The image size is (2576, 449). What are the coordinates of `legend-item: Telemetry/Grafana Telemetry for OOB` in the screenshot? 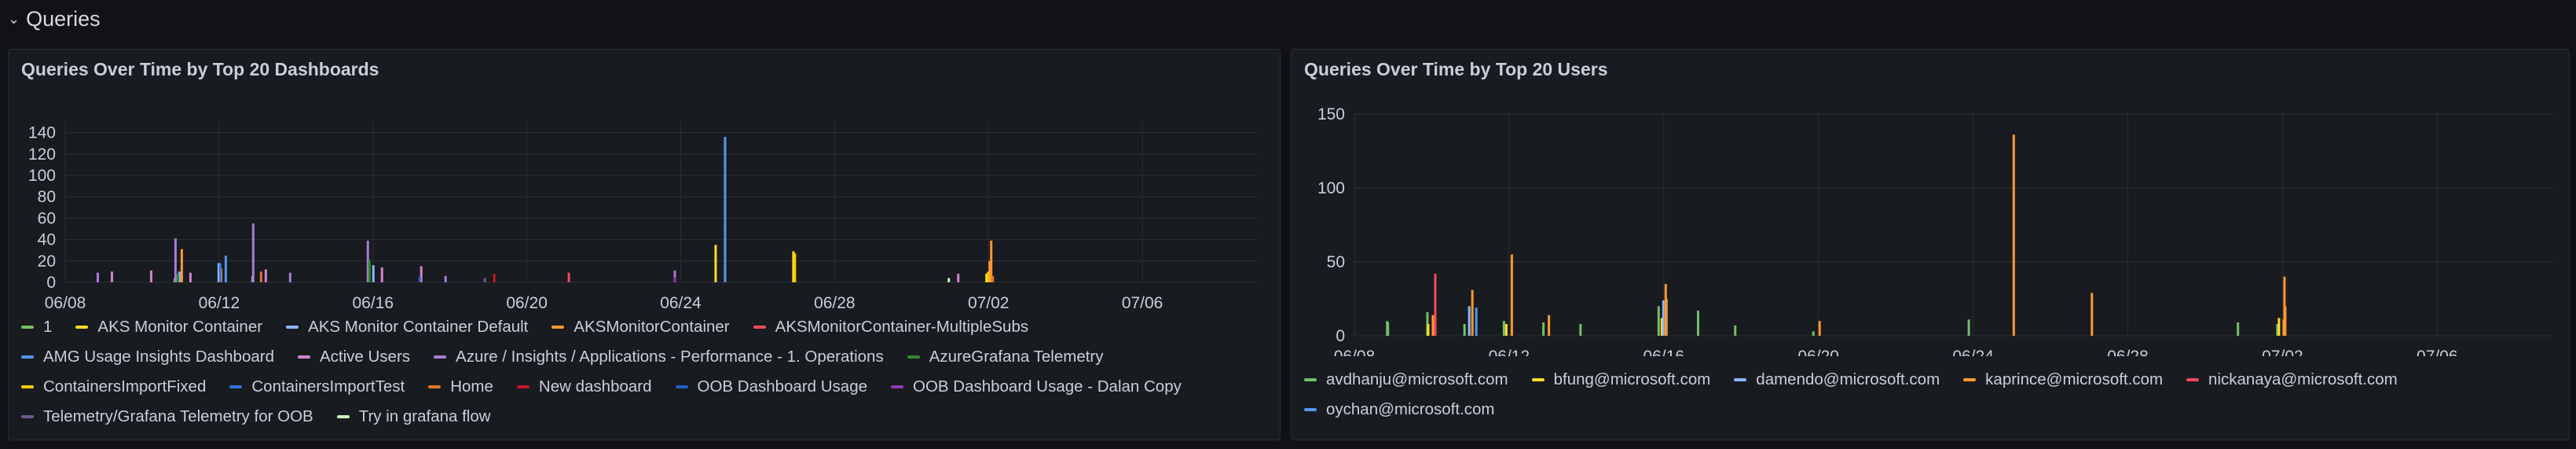 It's located at (167, 417).